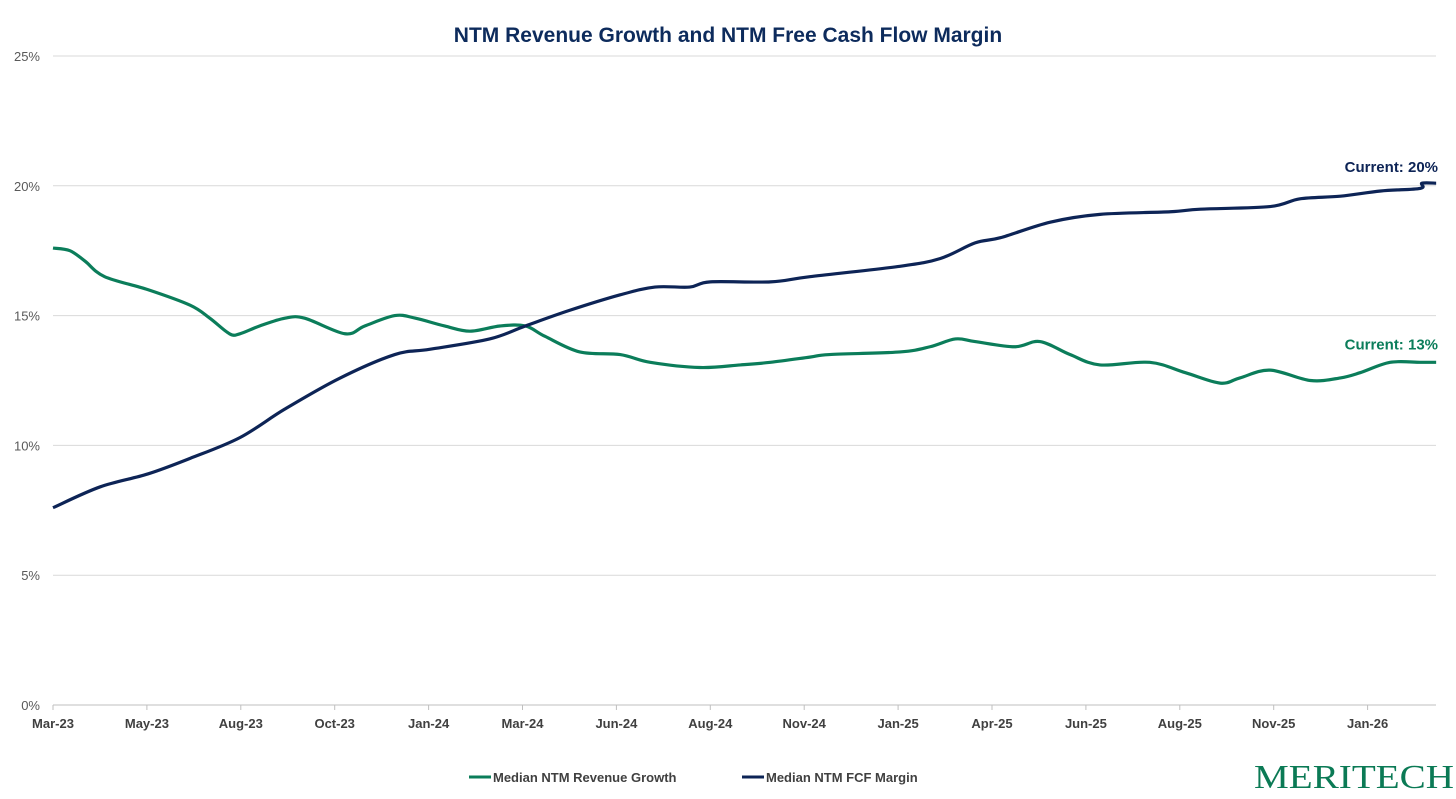 The image size is (1456, 799). I want to click on current-value-label: Current: 20%, so click(1391, 167).